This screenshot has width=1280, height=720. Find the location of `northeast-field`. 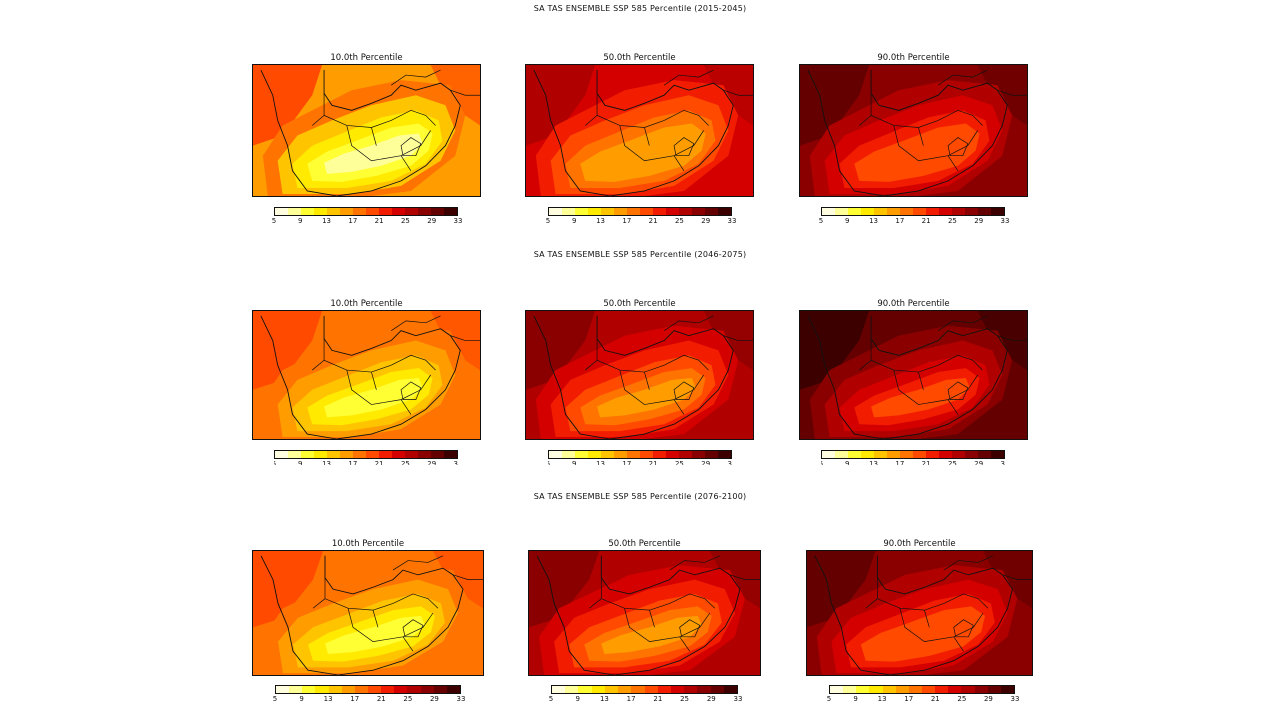

northeast-field is located at coordinates (455, 341).